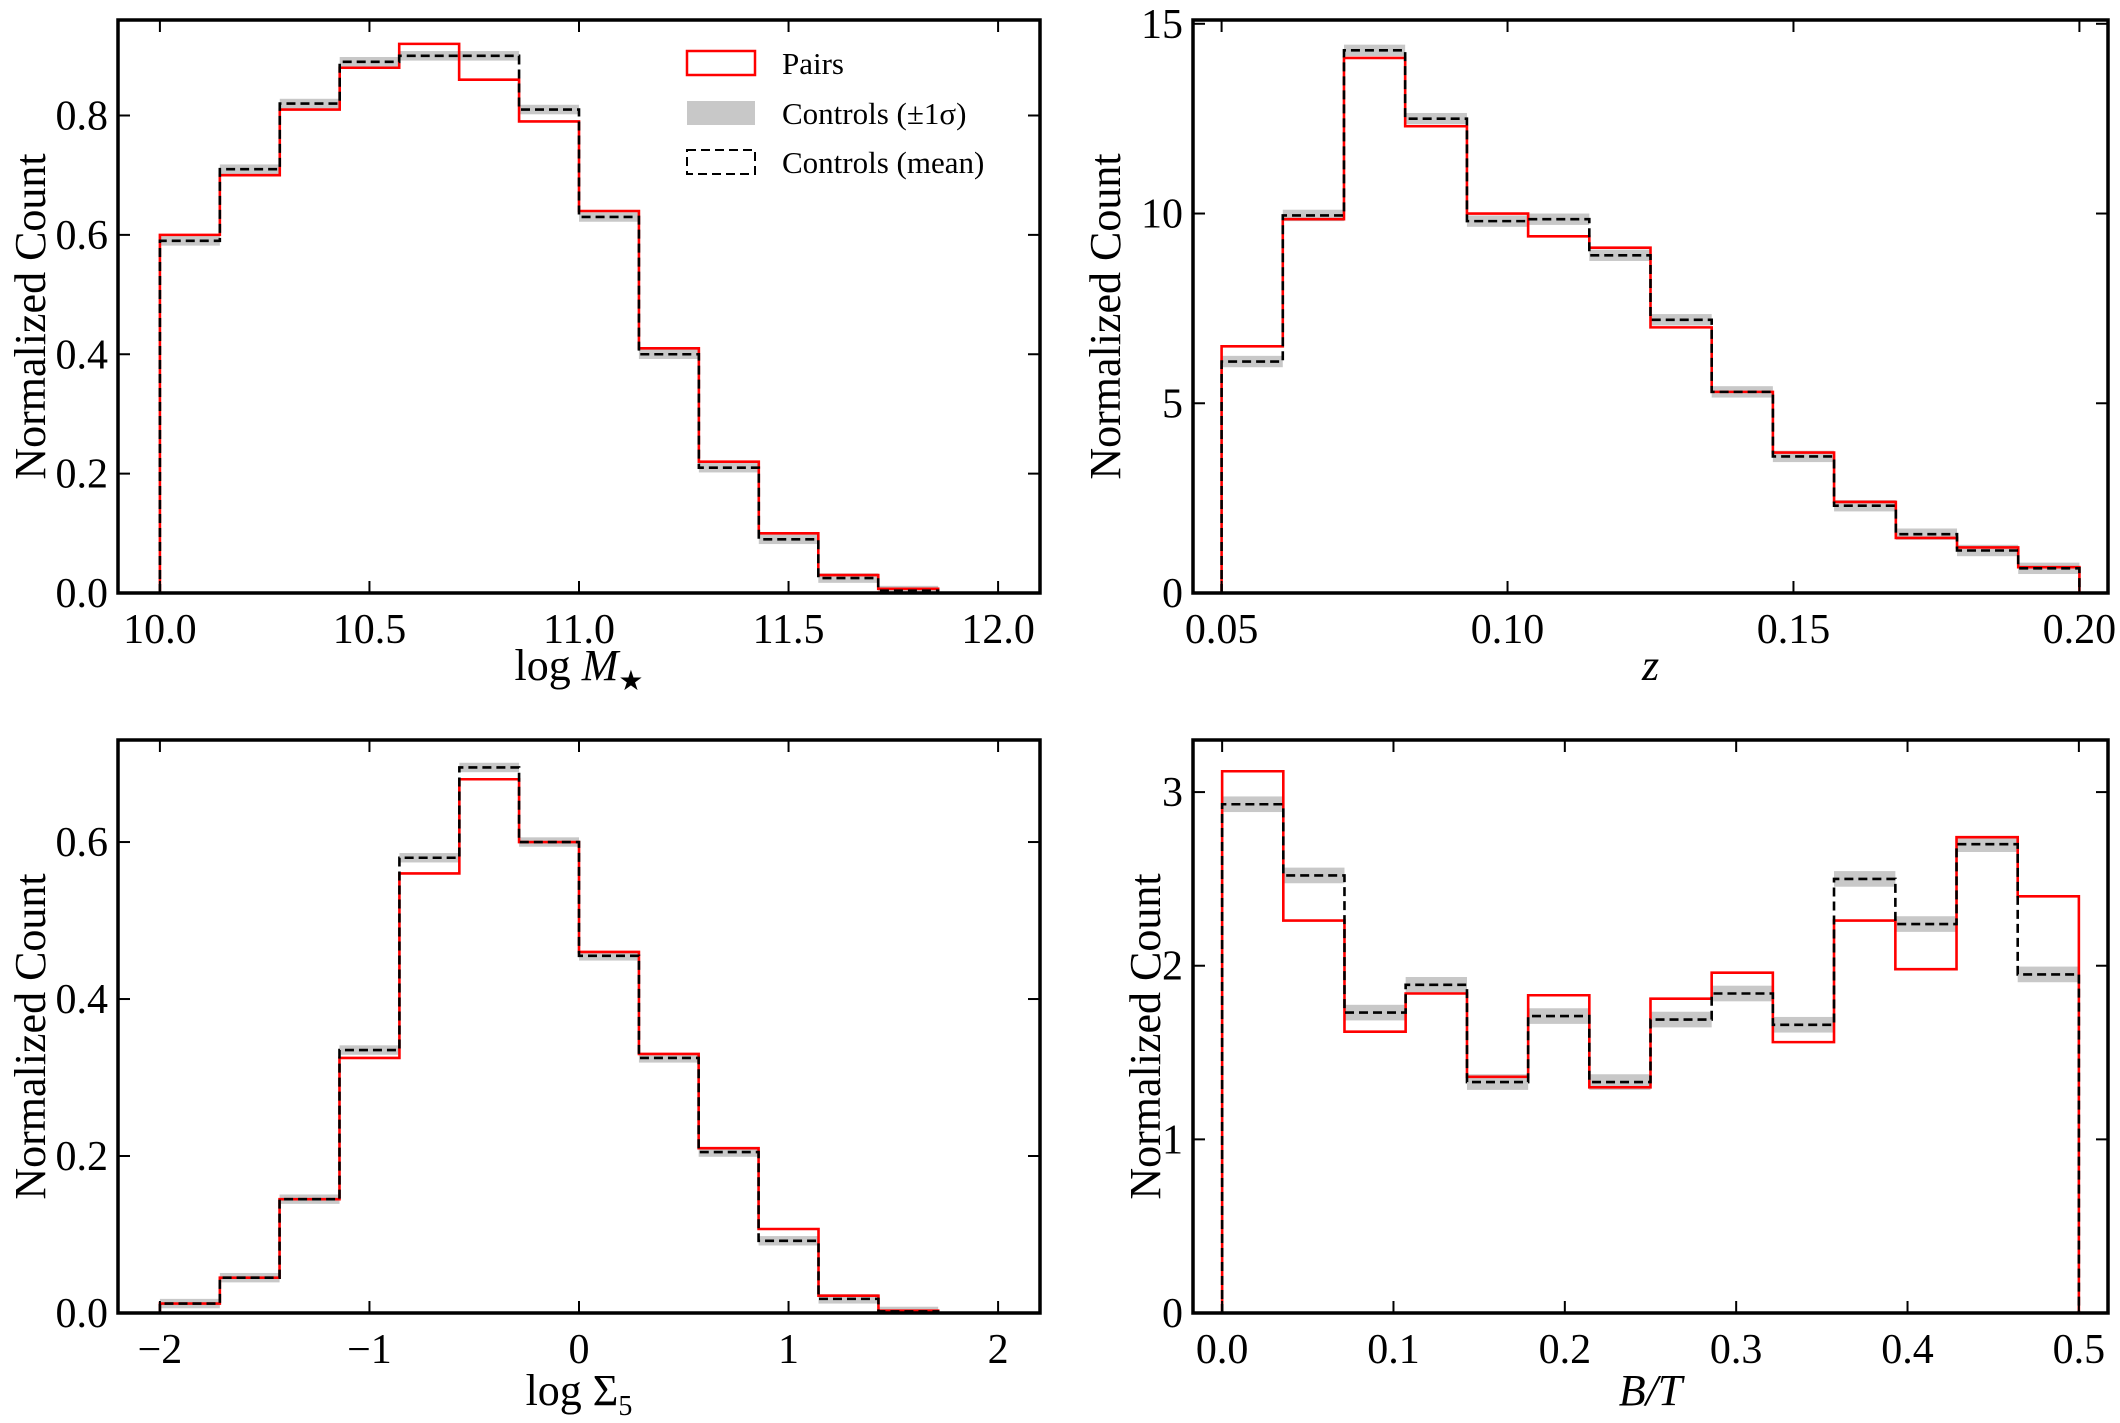 The height and width of the screenshot is (1423, 2120). What do you see at coordinates (579, 630) in the screenshot?
I see `x-tick-label: 11.0` at bounding box center [579, 630].